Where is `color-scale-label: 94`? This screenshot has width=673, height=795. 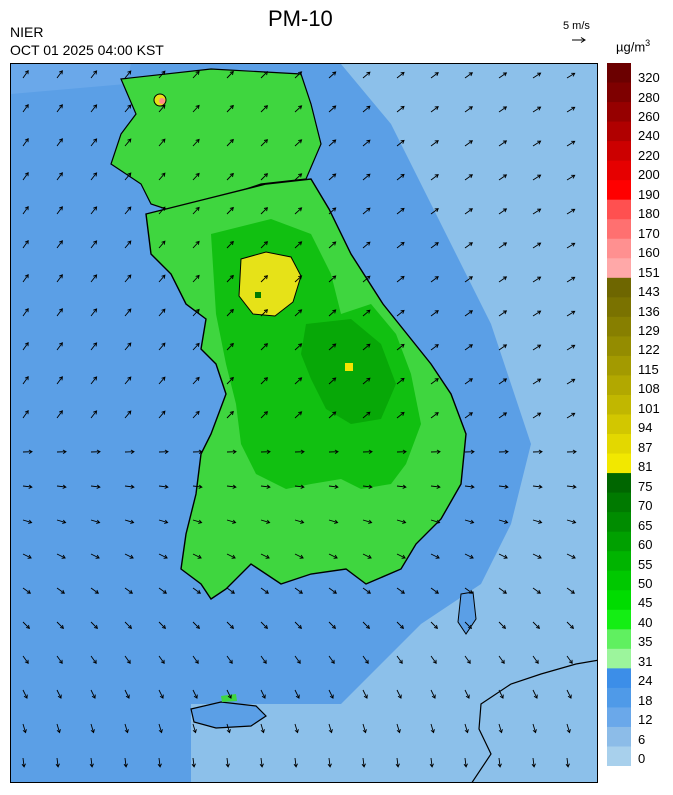 color-scale-label: 94 is located at coordinates (645, 428).